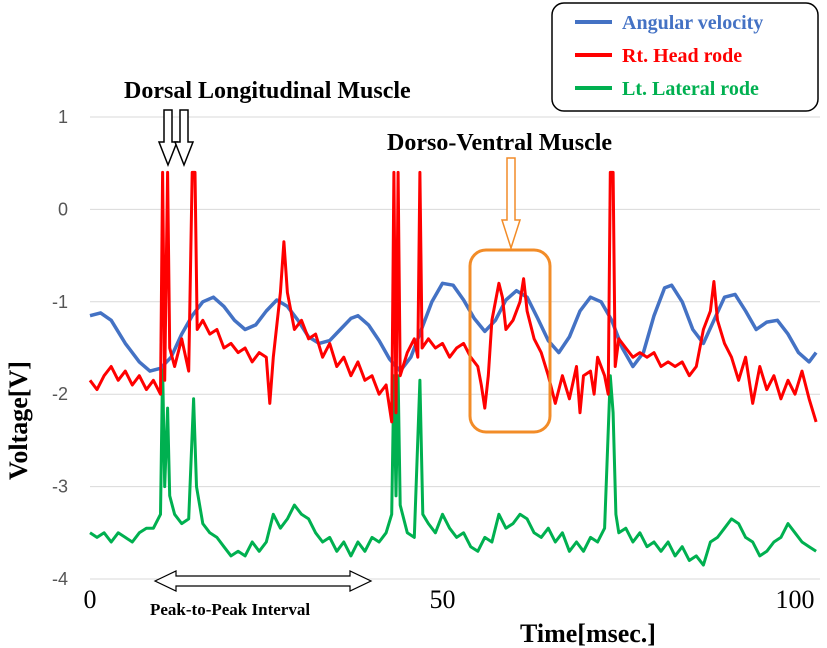 The height and width of the screenshot is (648, 827). Describe the element at coordinates (263, 581) in the screenshot. I see `peak-interval-arrow` at that location.